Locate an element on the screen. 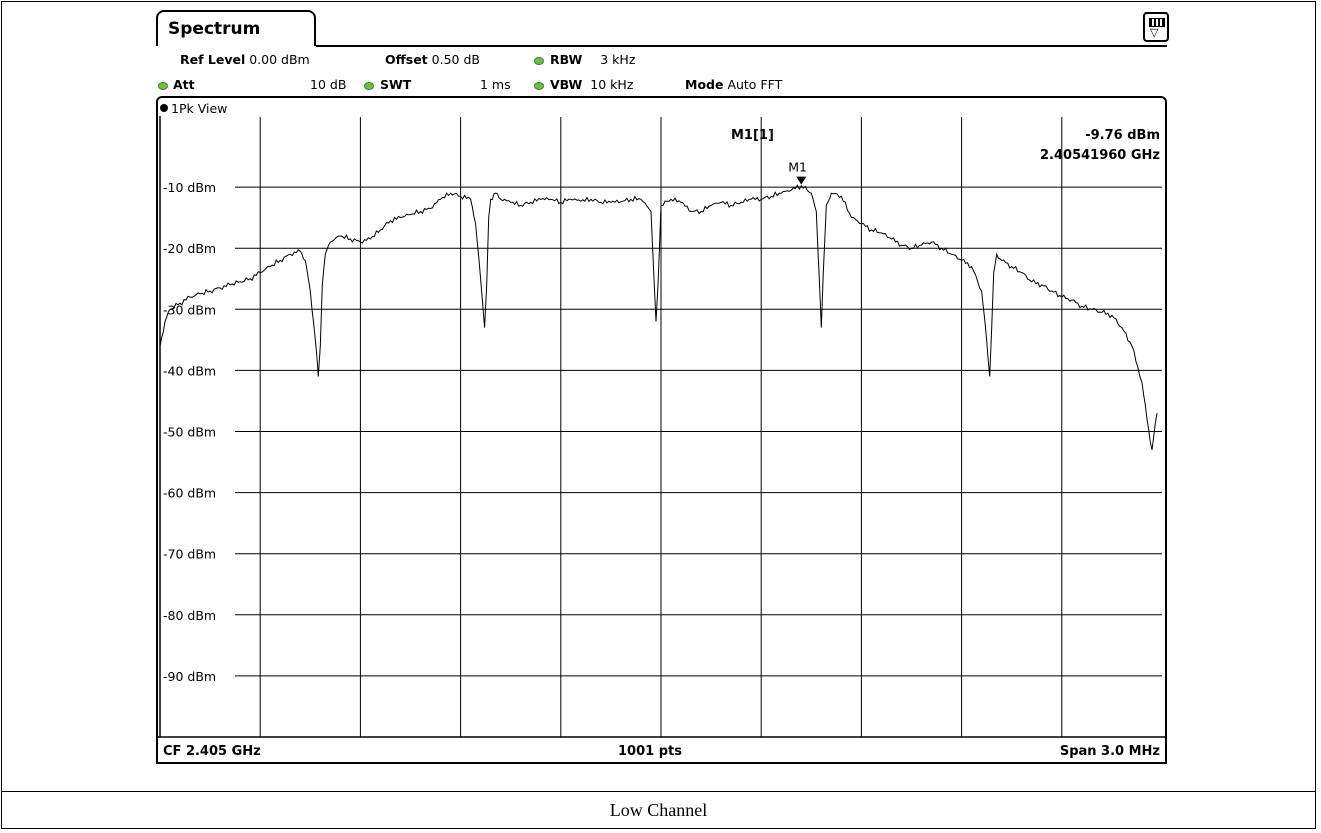 Image resolution: width=1321 pixels, height=833 pixels. y-tick-label: -30 dBm is located at coordinates (189, 309).